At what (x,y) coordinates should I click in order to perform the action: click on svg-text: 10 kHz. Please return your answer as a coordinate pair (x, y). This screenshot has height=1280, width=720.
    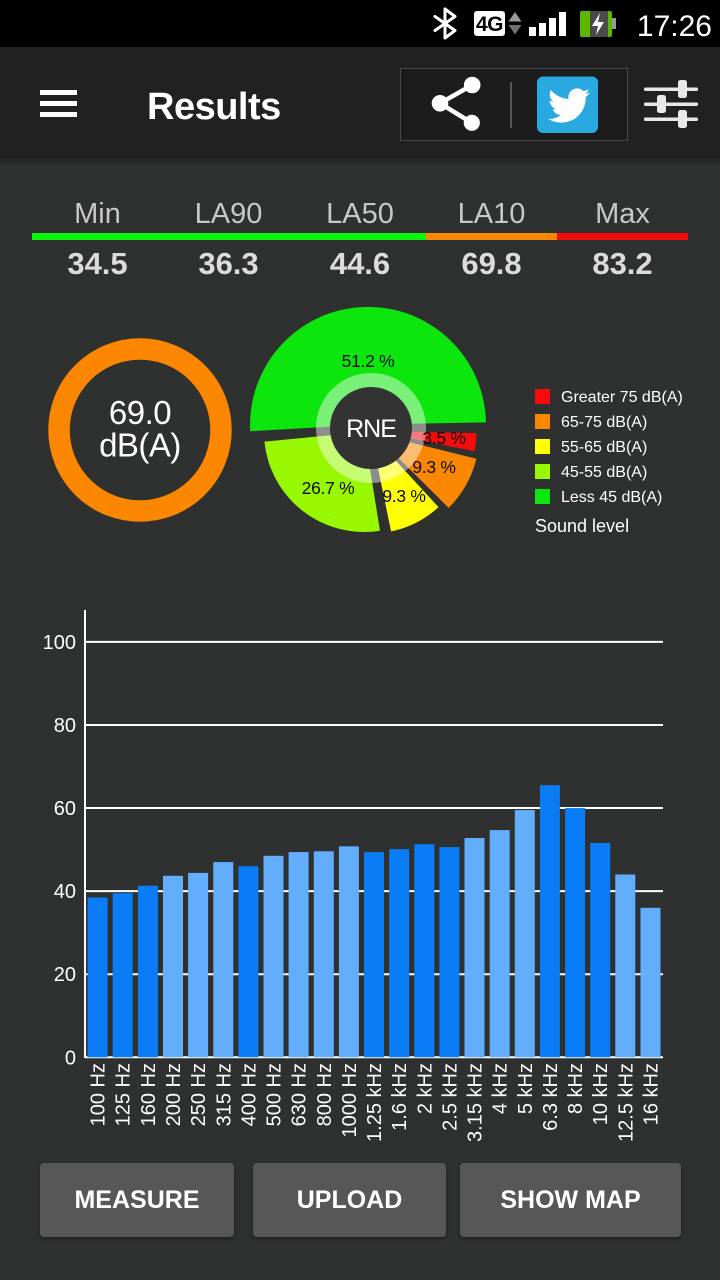
    Looking at the image, I should click on (601, 1094).